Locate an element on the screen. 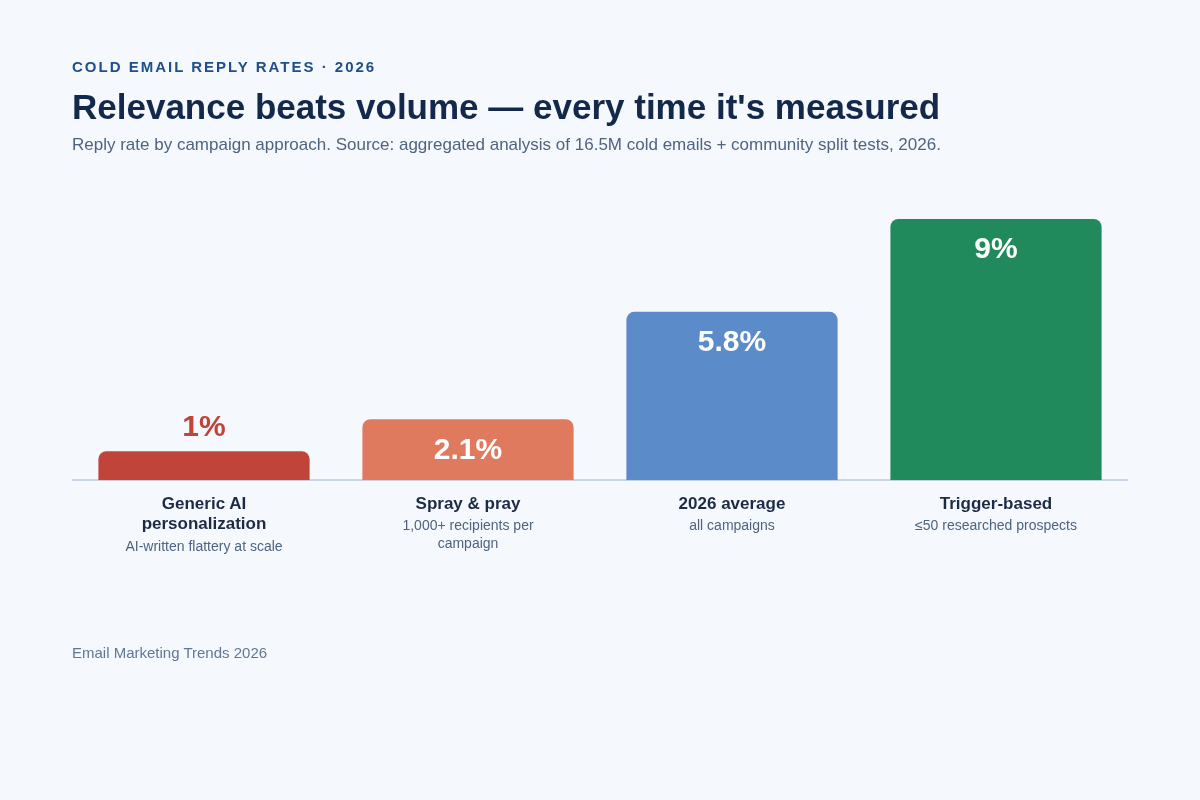 This screenshot has width=1200, height=800. x-tick-label: Spray & pray is located at coordinates (468, 504).